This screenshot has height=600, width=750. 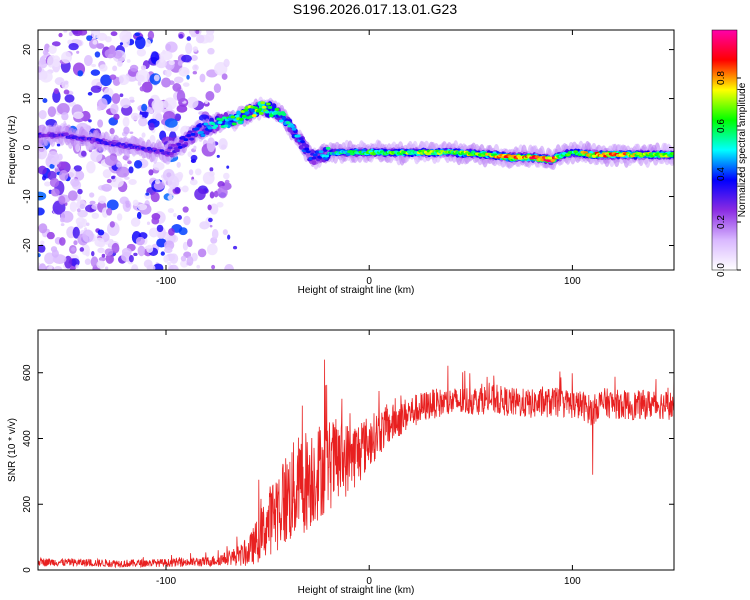 I want to click on spectrogram-x-tick-label: 0, so click(x=369, y=281).